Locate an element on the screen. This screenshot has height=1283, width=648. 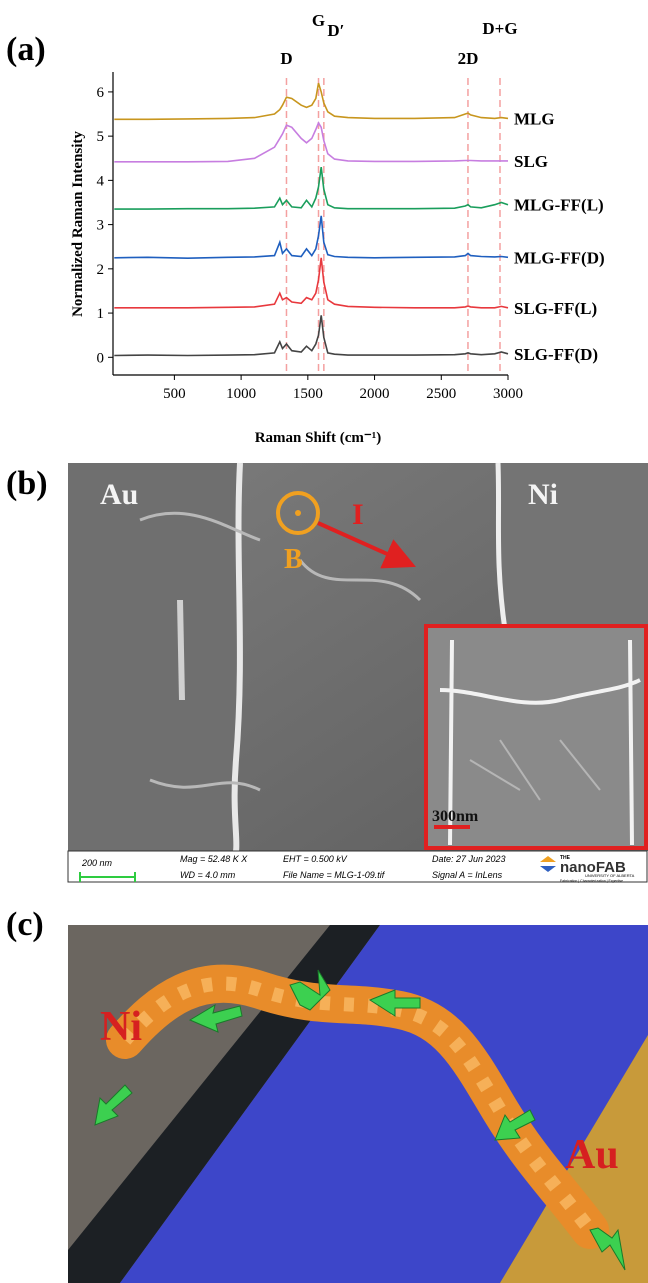
inset-scale: 300nm is located at coordinates (455, 816).